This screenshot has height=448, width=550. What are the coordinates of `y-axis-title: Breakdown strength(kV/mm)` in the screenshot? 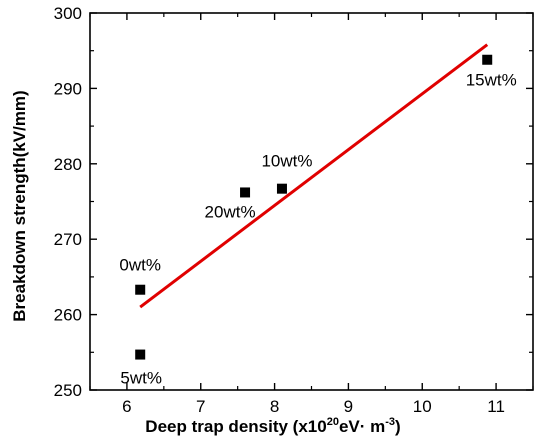 It's located at (19, 205).